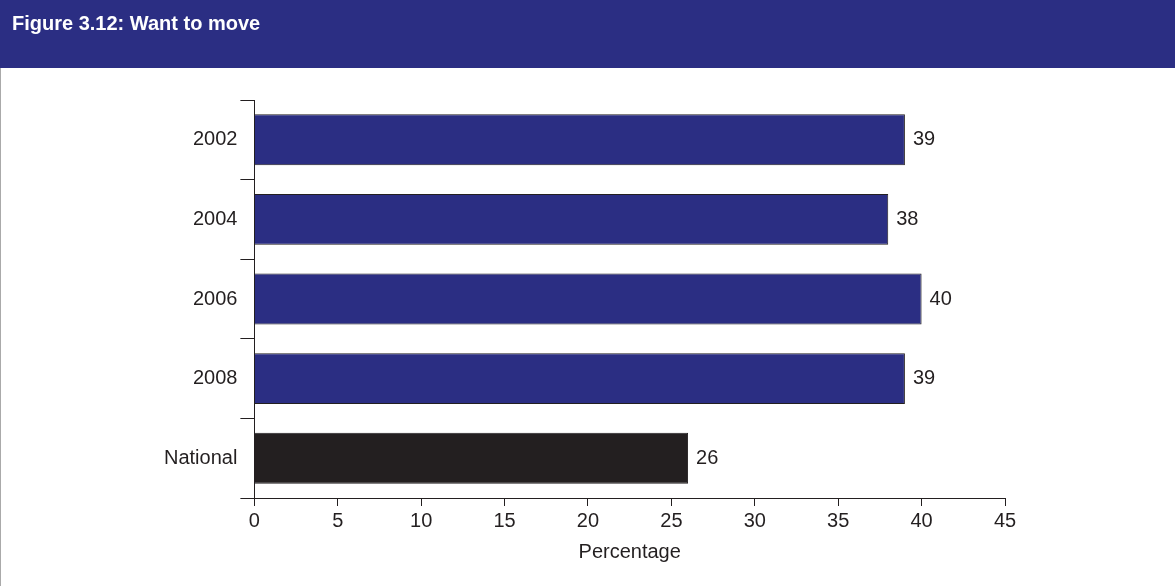 The width and height of the screenshot is (1175, 586). What do you see at coordinates (629, 550) in the screenshot?
I see `x-axis-title: Percentage` at bounding box center [629, 550].